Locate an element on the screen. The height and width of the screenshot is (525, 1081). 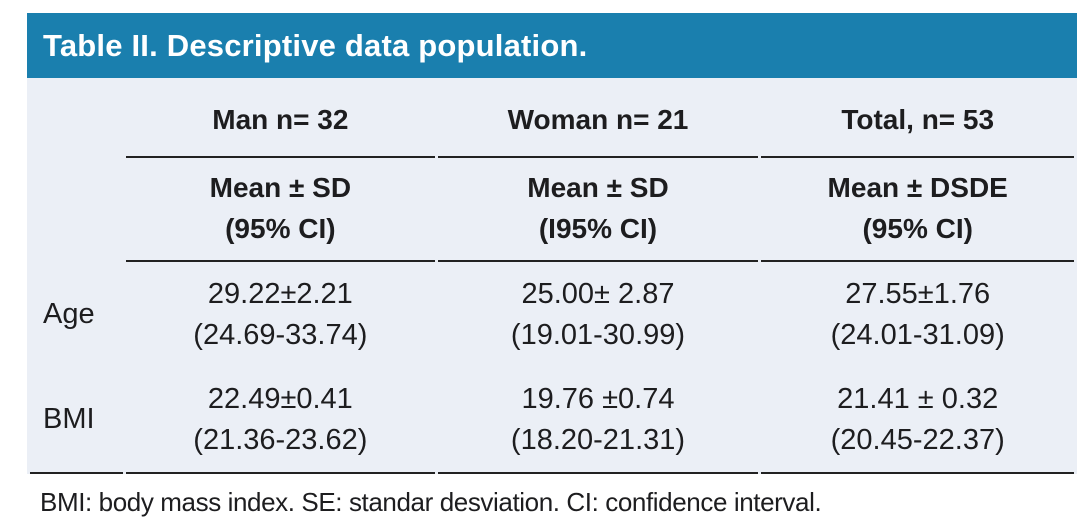
age-total-mean: 27.55±1.76 is located at coordinates (918, 293).